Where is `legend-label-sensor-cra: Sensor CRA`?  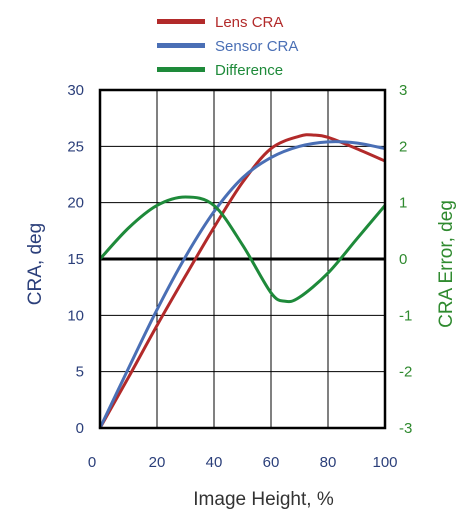
legend-label-sensor-cra: Sensor CRA is located at coordinates (256, 46).